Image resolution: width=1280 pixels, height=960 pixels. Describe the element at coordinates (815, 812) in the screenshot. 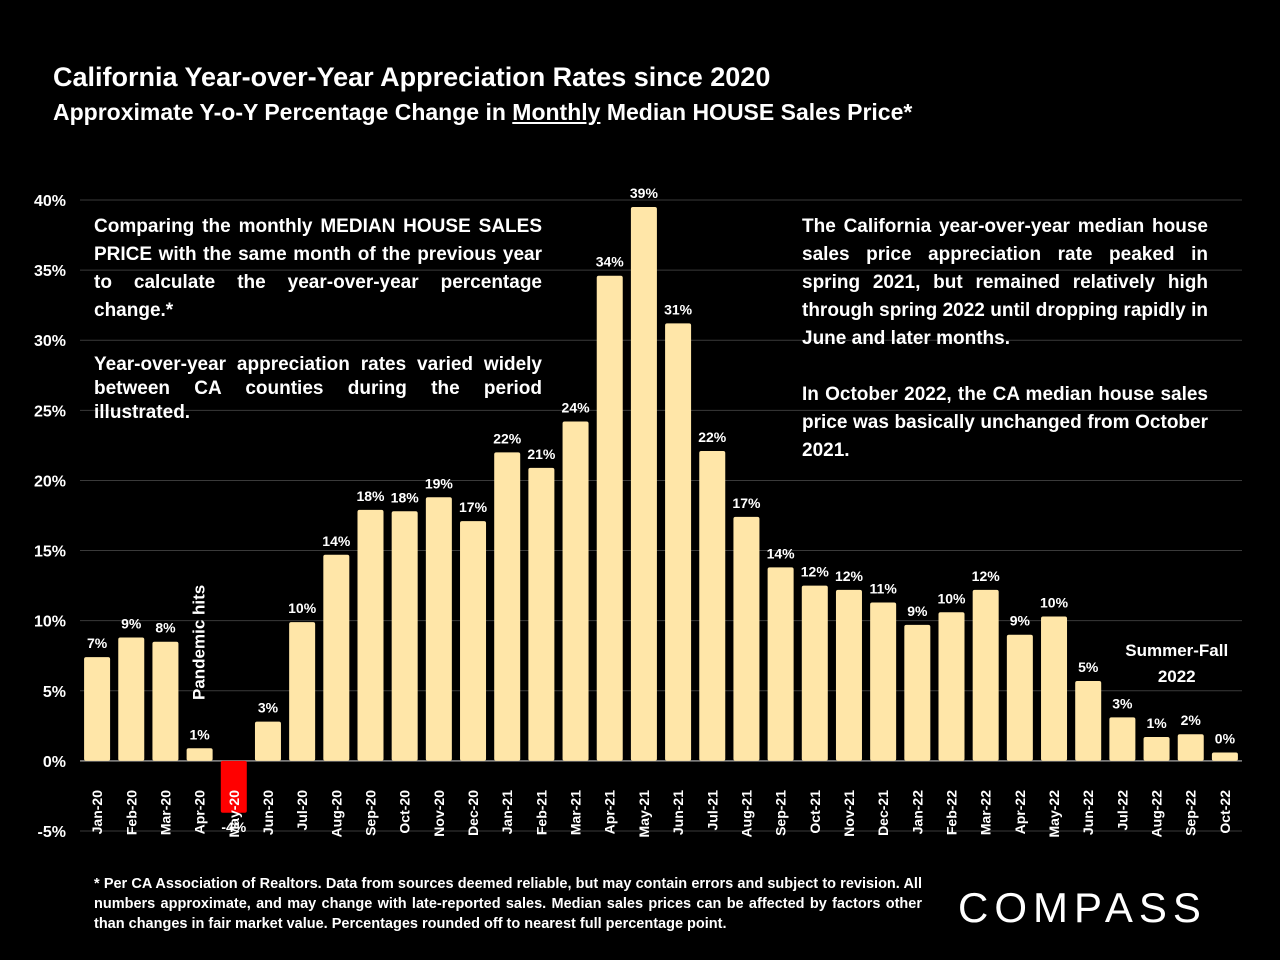

I see `x-tick-label: Oct-21` at that location.